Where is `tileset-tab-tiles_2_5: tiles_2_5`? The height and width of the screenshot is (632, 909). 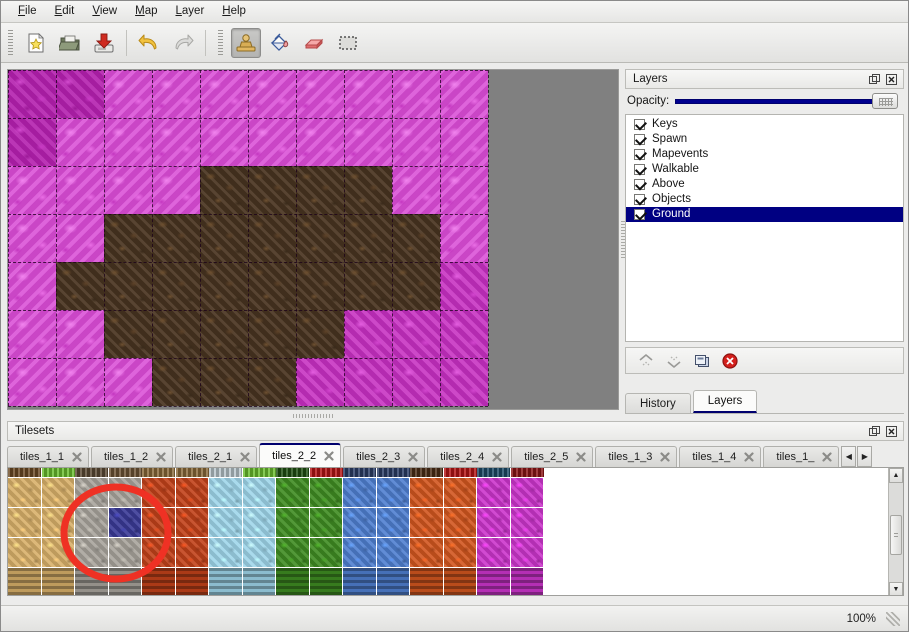 tileset-tab-tiles_2_5: tiles_2_5 is located at coordinates (552, 456).